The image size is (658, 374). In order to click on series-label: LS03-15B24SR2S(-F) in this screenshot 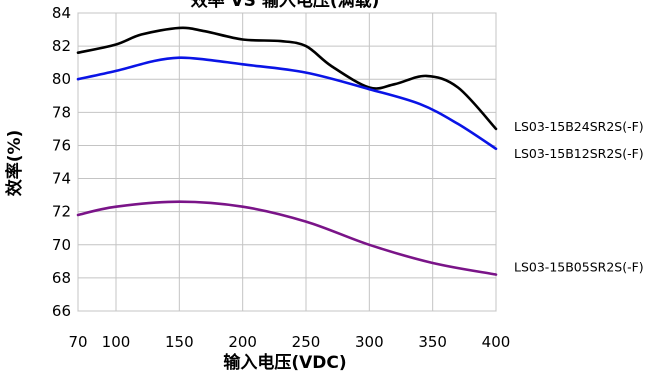, I will do `click(579, 126)`.